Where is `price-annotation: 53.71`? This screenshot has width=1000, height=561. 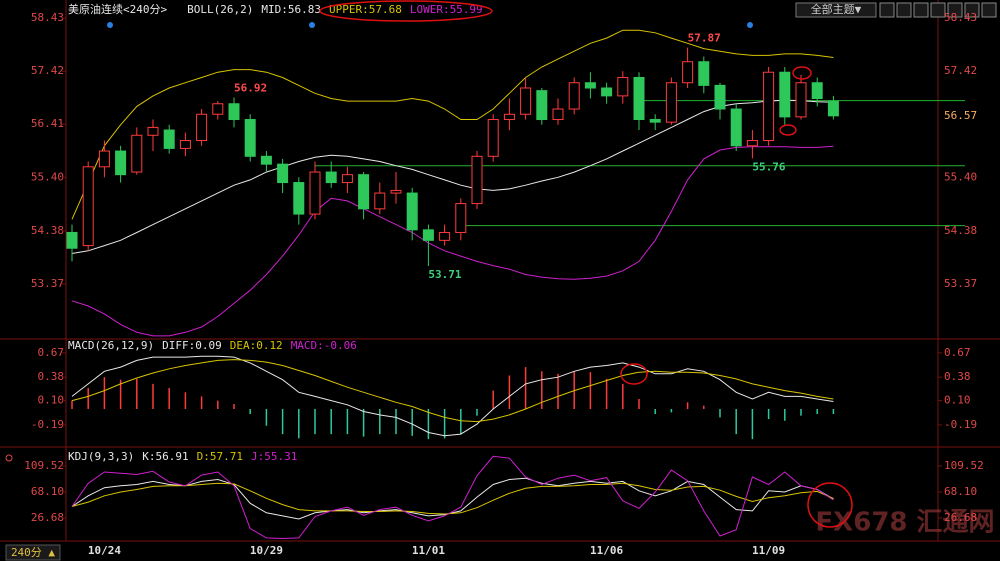 price-annotation: 53.71 is located at coordinates (444, 274).